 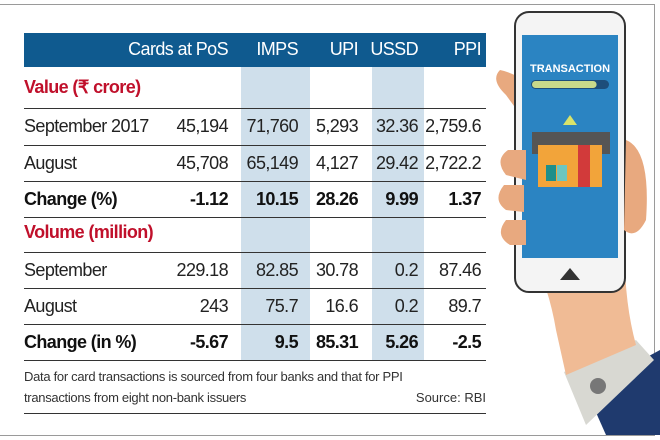 I want to click on table-cell: 16.6, so click(x=341, y=306).